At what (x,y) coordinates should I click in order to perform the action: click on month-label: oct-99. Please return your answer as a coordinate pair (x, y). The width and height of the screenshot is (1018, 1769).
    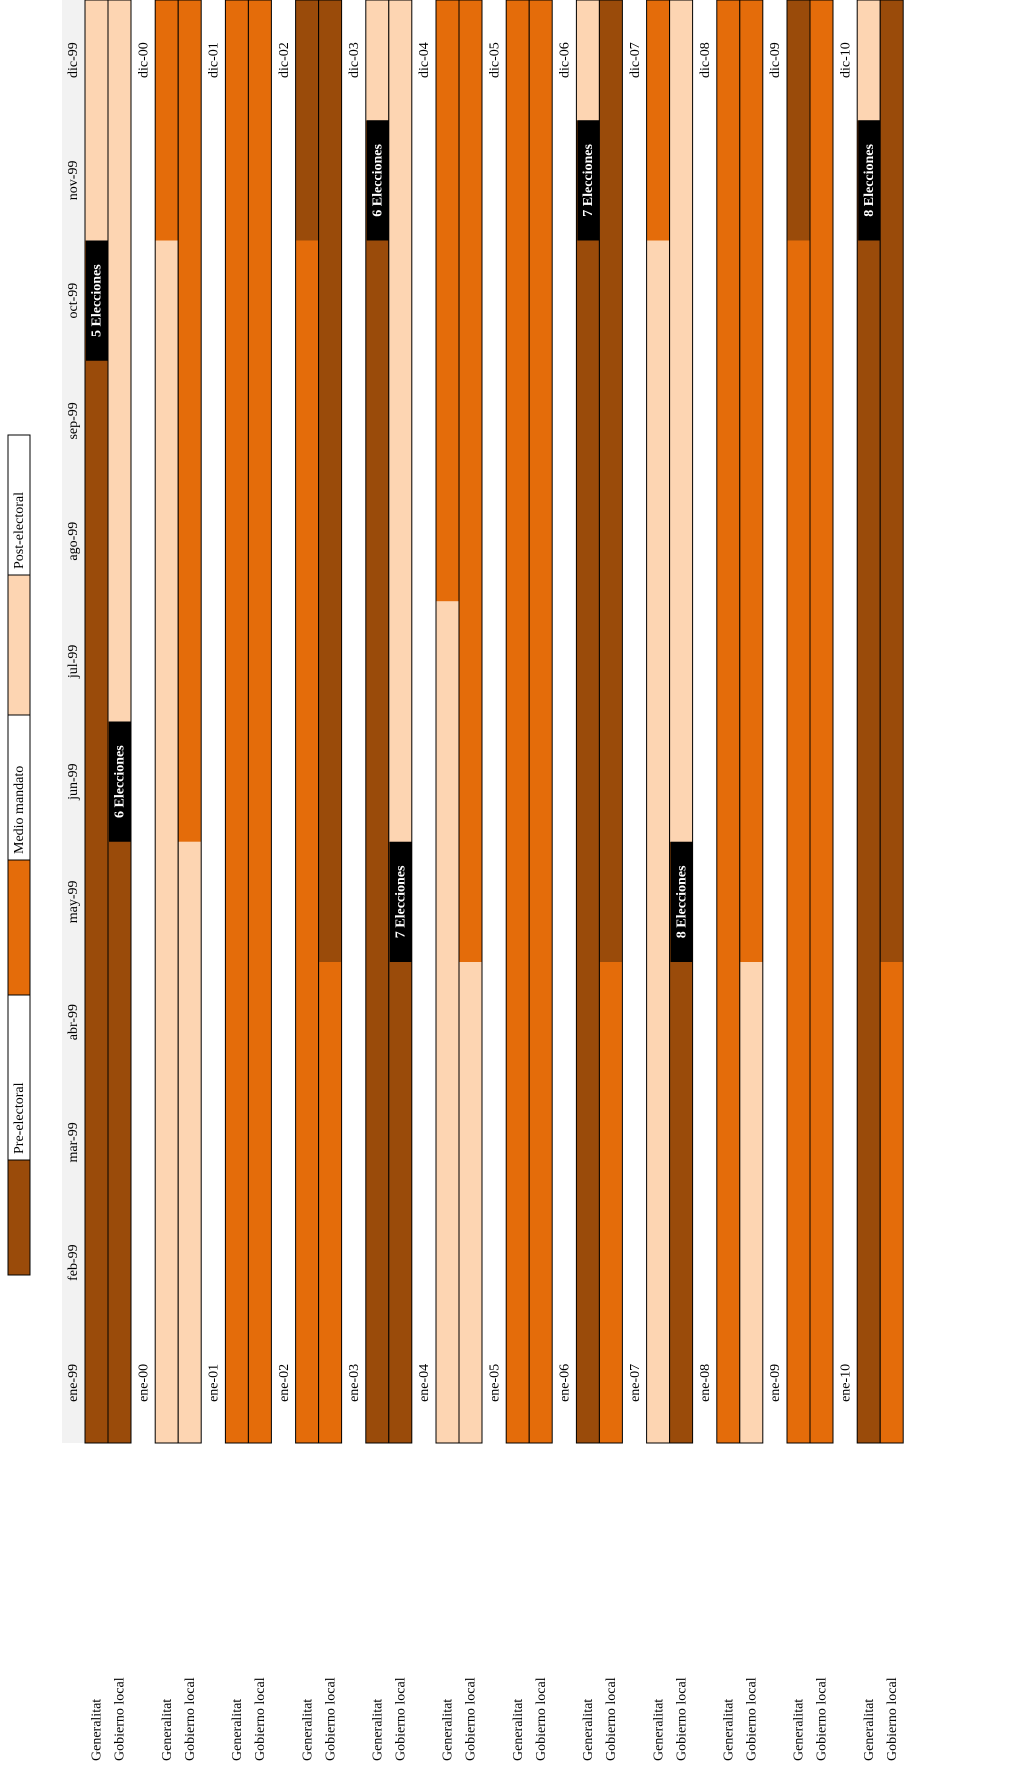
    Looking at the image, I should click on (73, 301).